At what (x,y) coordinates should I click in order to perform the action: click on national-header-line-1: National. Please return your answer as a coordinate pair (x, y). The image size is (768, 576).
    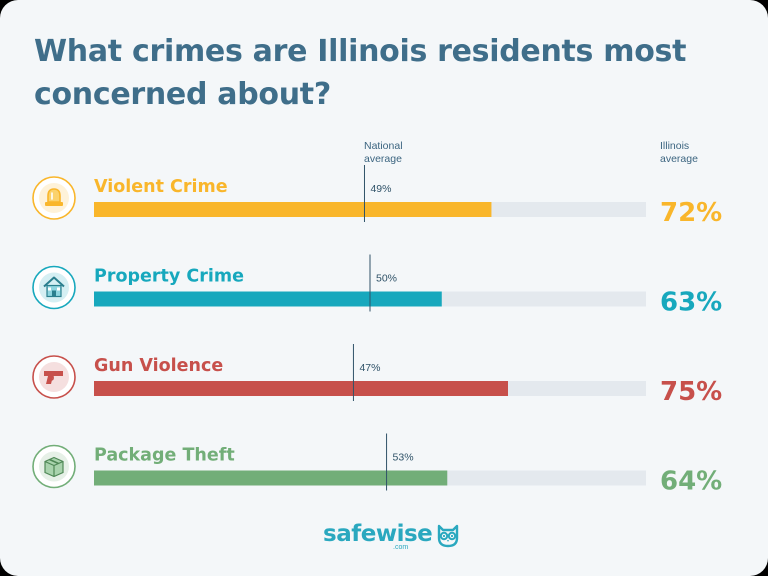
    Looking at the image, I should click on (383, 146).